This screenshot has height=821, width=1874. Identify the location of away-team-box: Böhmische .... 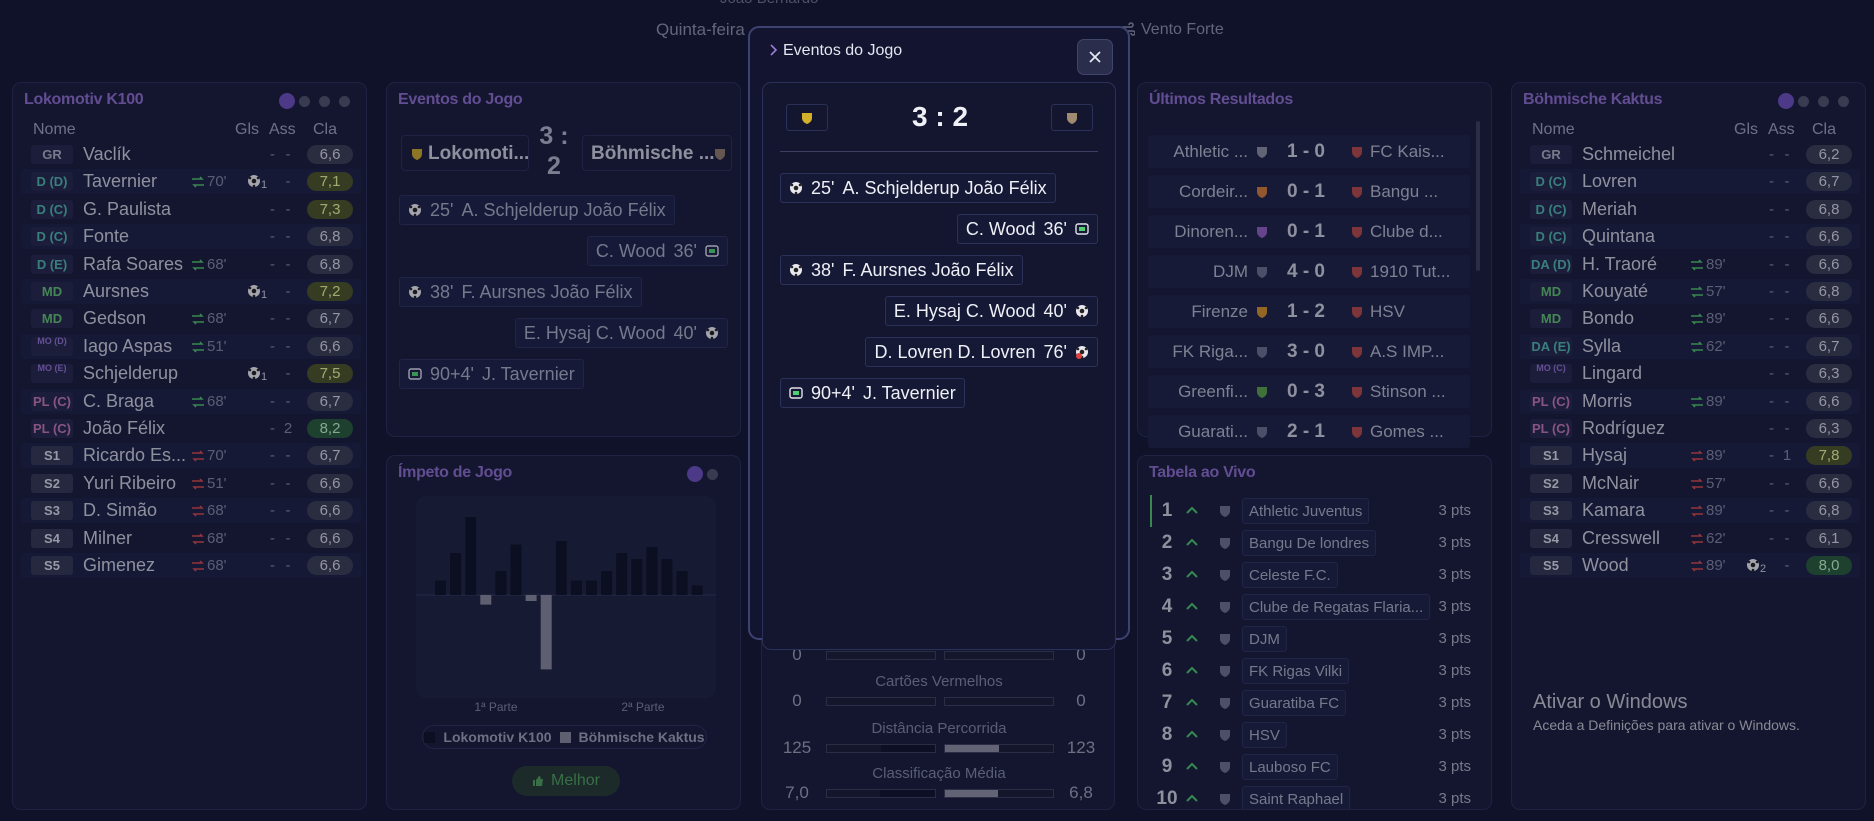
(657, 153).